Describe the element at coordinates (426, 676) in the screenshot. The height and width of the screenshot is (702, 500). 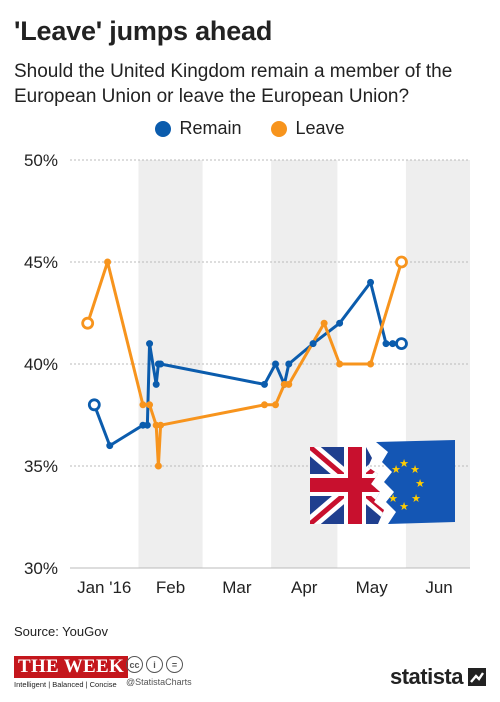
I see `statista-wordmark: statista` at that location.